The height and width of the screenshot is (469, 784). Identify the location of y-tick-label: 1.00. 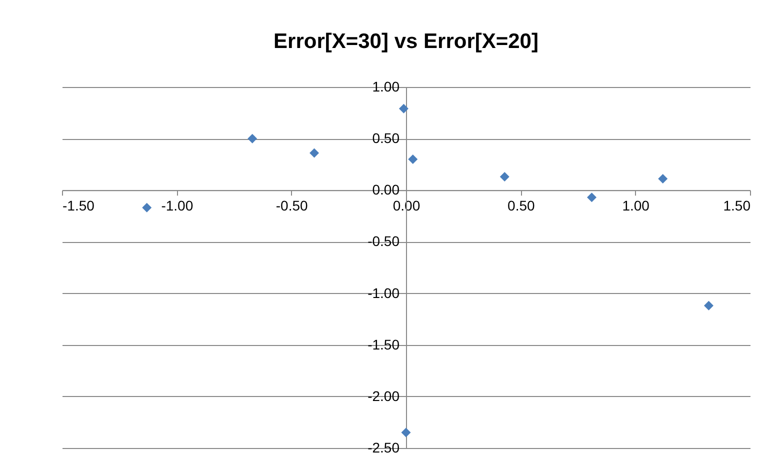
(386, 86).